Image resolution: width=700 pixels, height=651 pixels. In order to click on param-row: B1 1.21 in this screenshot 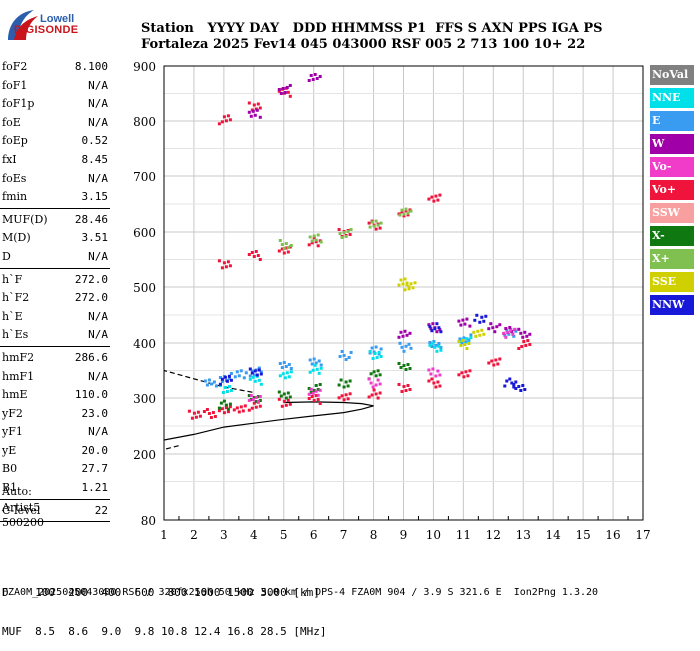, I will do `click(56, 488)`.